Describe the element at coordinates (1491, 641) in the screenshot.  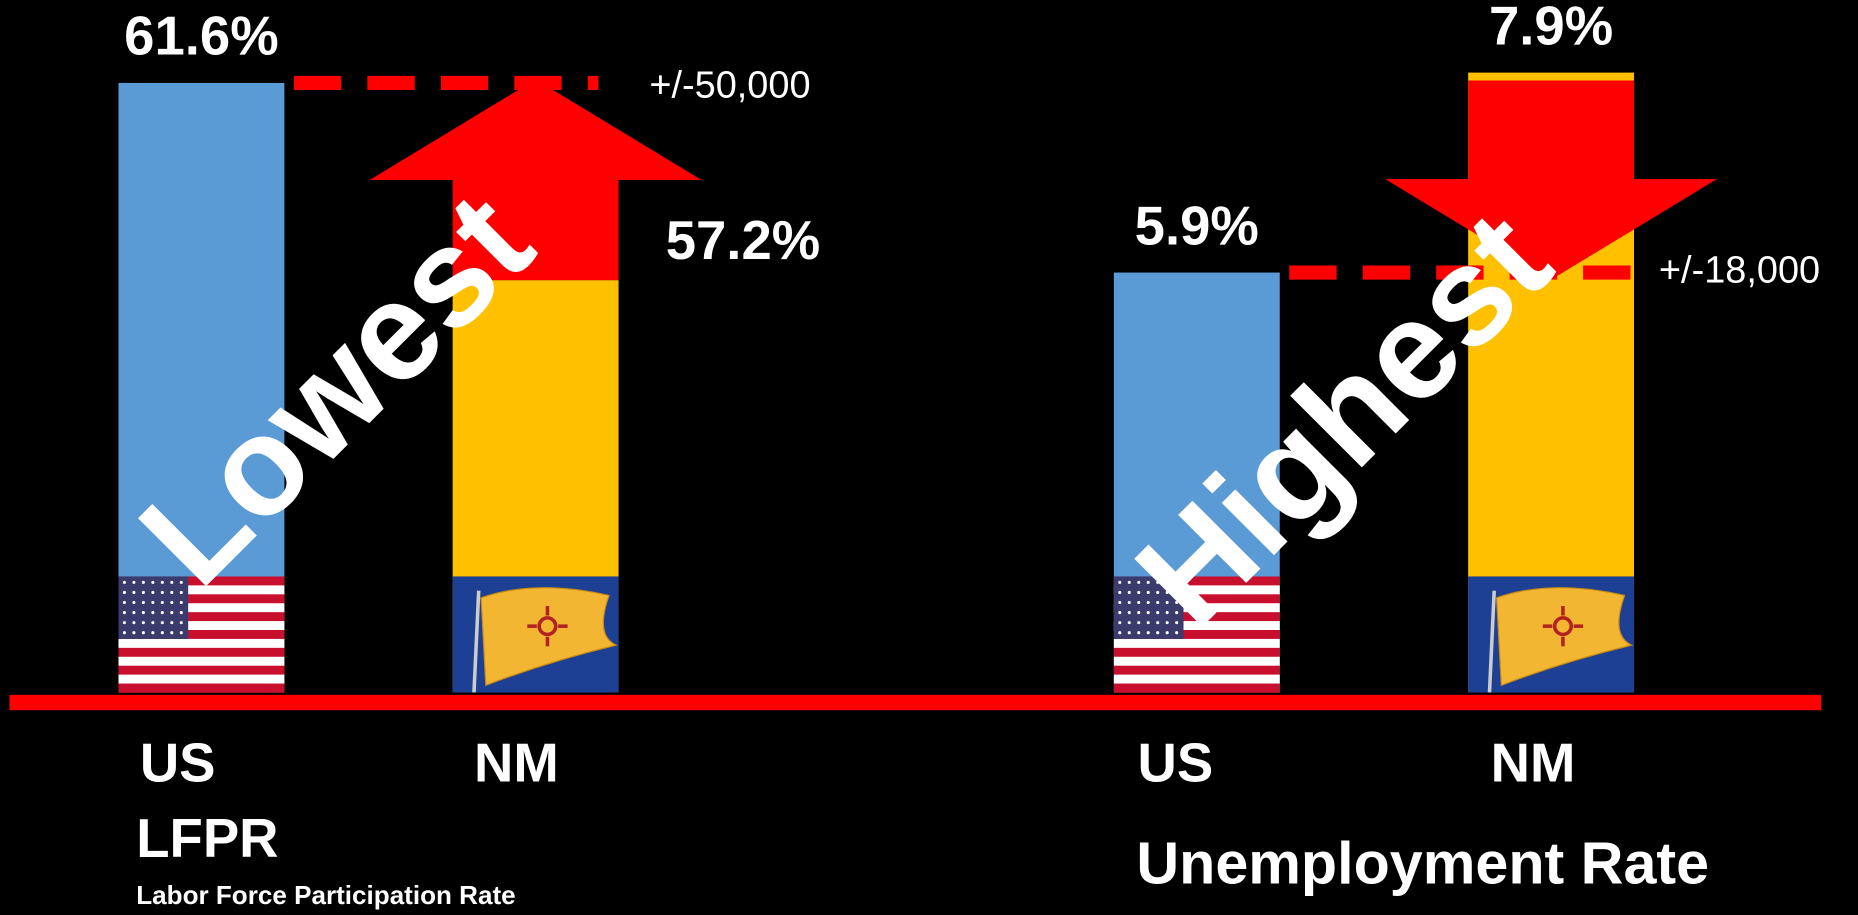
I see `flag-pole` at that location.